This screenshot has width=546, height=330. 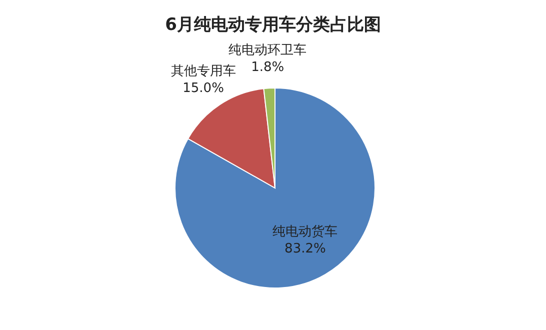 I want to click on title: 6月纯电动专用车分类占比图, so click(x=273, y=25).